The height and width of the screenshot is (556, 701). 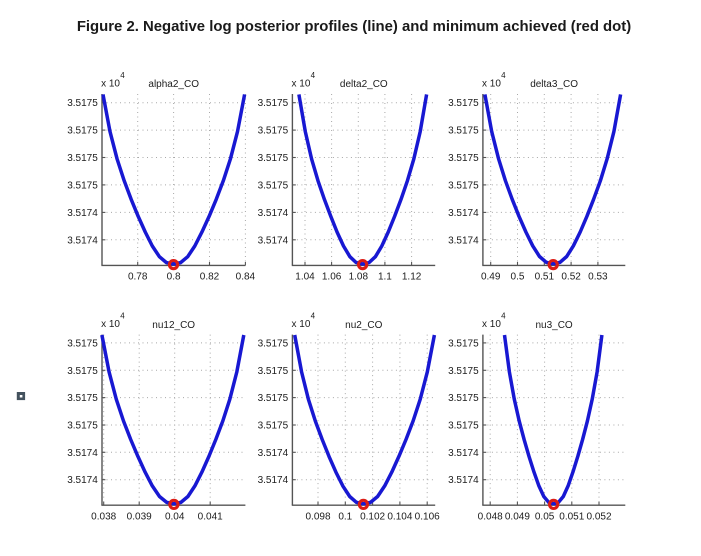 What do you see at coordinates (385, 277) in the screenshot?
I see `svg-text: 1.1` at bounding box center [385, 277].